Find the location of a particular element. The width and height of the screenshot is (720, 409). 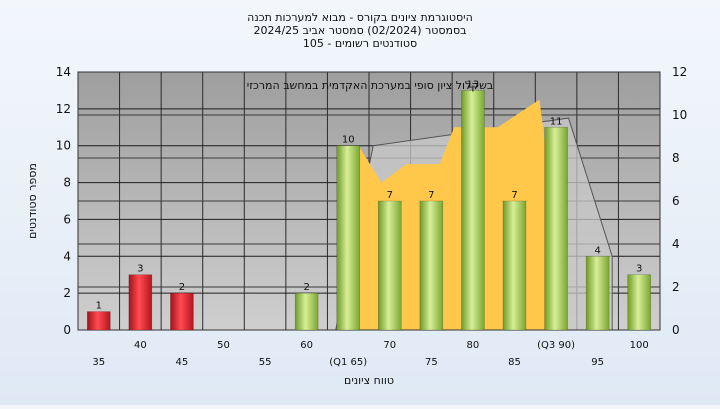

x-tick-label: 40 is located at coordinates (140, 345).